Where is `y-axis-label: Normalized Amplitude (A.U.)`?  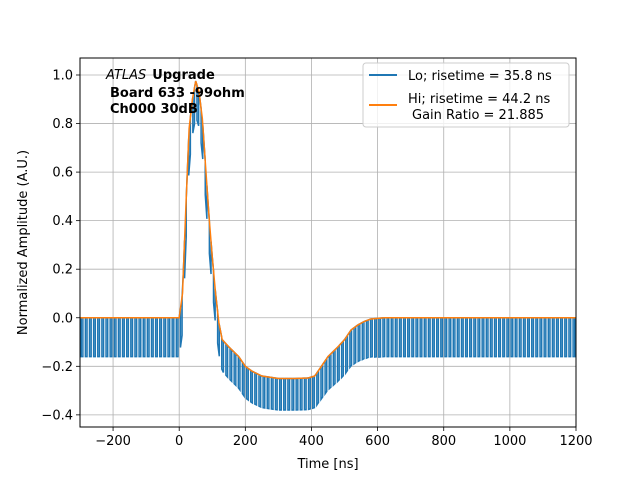
y-axis-label: Normalized Amplitude (A.U.) is located at coordinates (23, 242).